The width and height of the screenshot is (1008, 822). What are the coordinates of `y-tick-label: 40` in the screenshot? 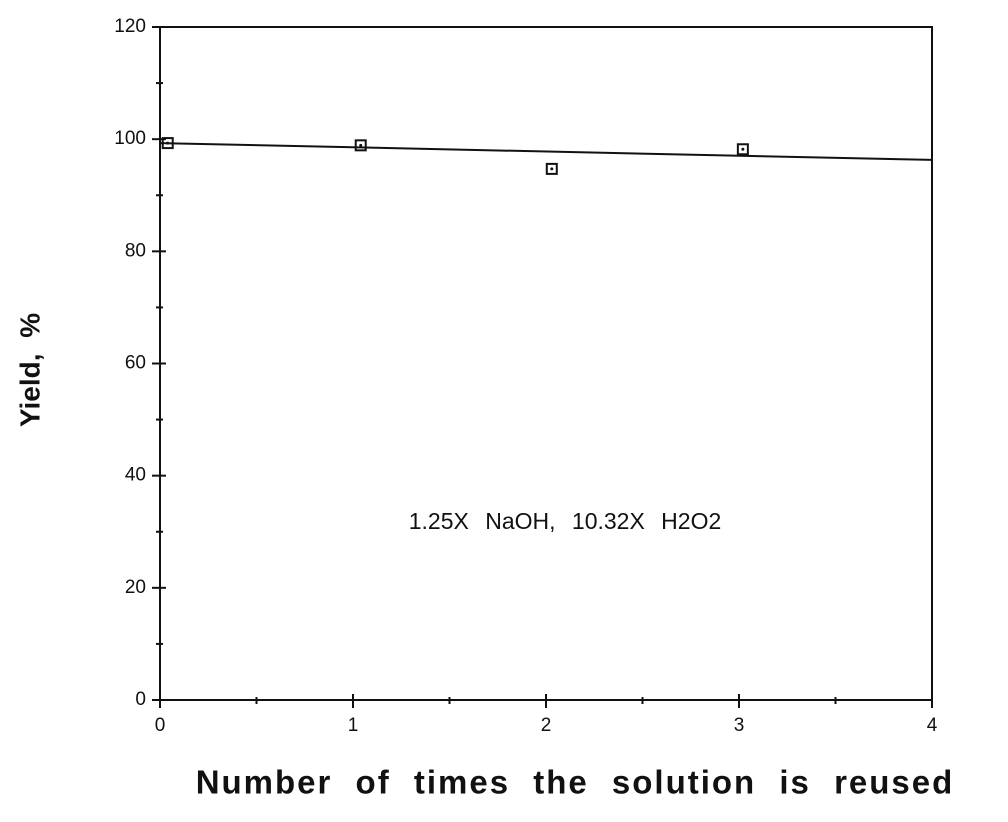 It's located at (135, 475).